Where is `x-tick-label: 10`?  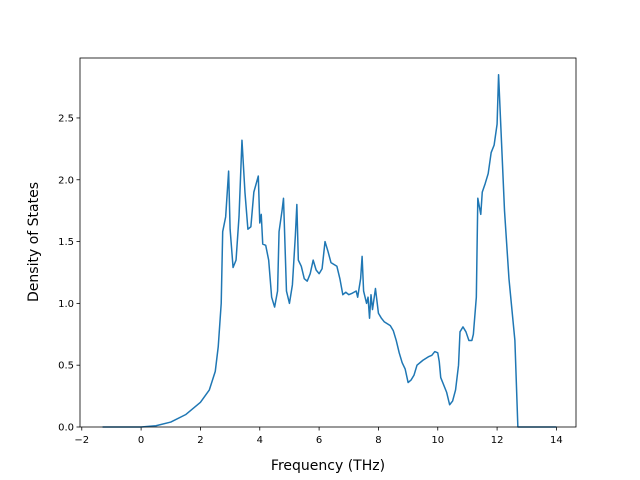
x-tick-label: 10 is located at coordinates (437, 440).